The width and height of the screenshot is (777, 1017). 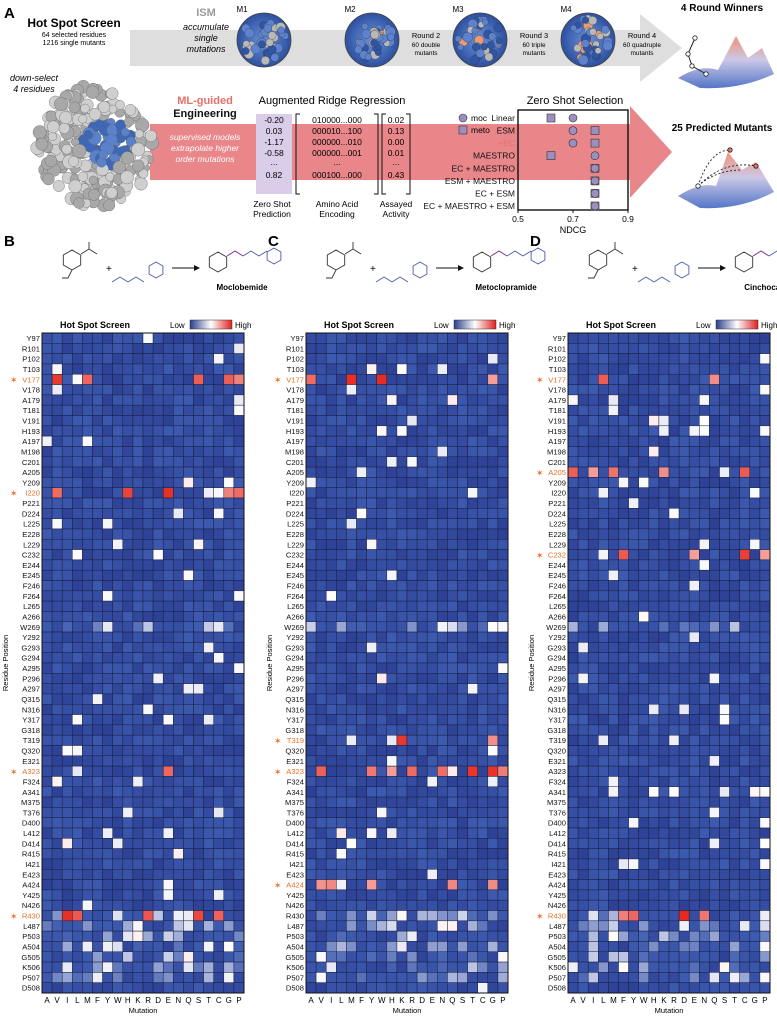 I want to click on residue-label: L412, so click(x=31, y=833).